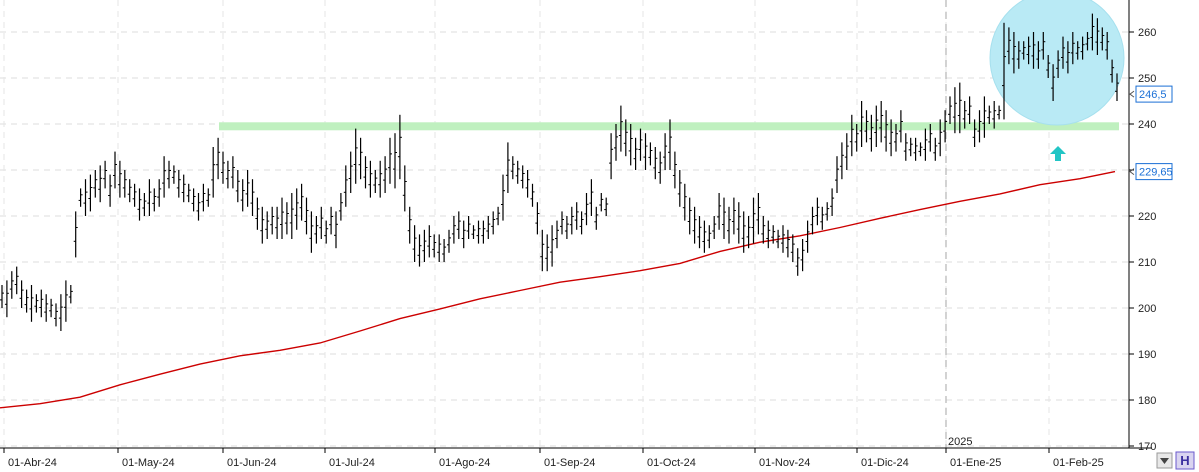 This screenshot has width=1199, height=472. Describe the element at coordinates (599, 460) in the screenshot. I see `x-axis-panel` at that location.